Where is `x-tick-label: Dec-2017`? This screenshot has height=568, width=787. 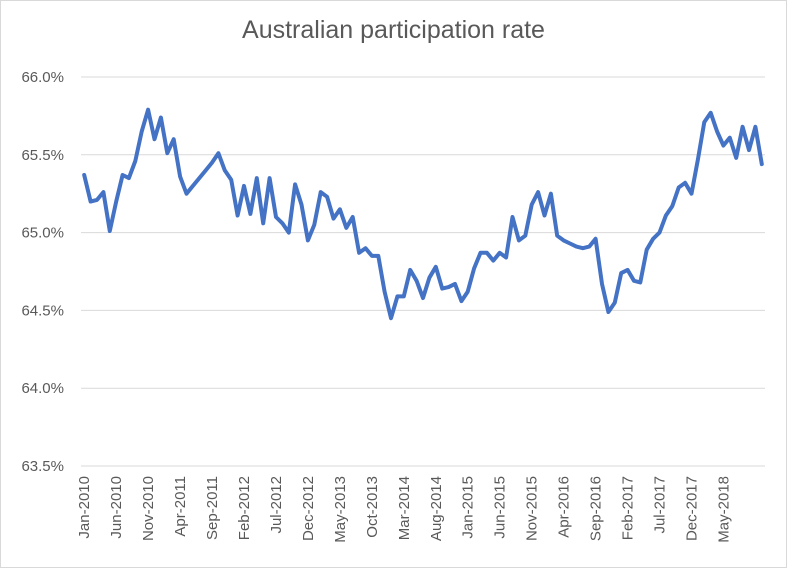
x-tick-label: Dec-2017 is located at coordinates (691, 508).